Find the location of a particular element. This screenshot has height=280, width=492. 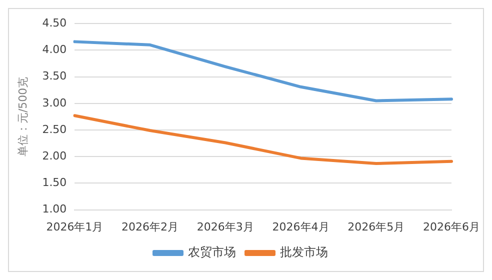

x-tick-label: 2026年1月 is located at coordinates (75, 227).